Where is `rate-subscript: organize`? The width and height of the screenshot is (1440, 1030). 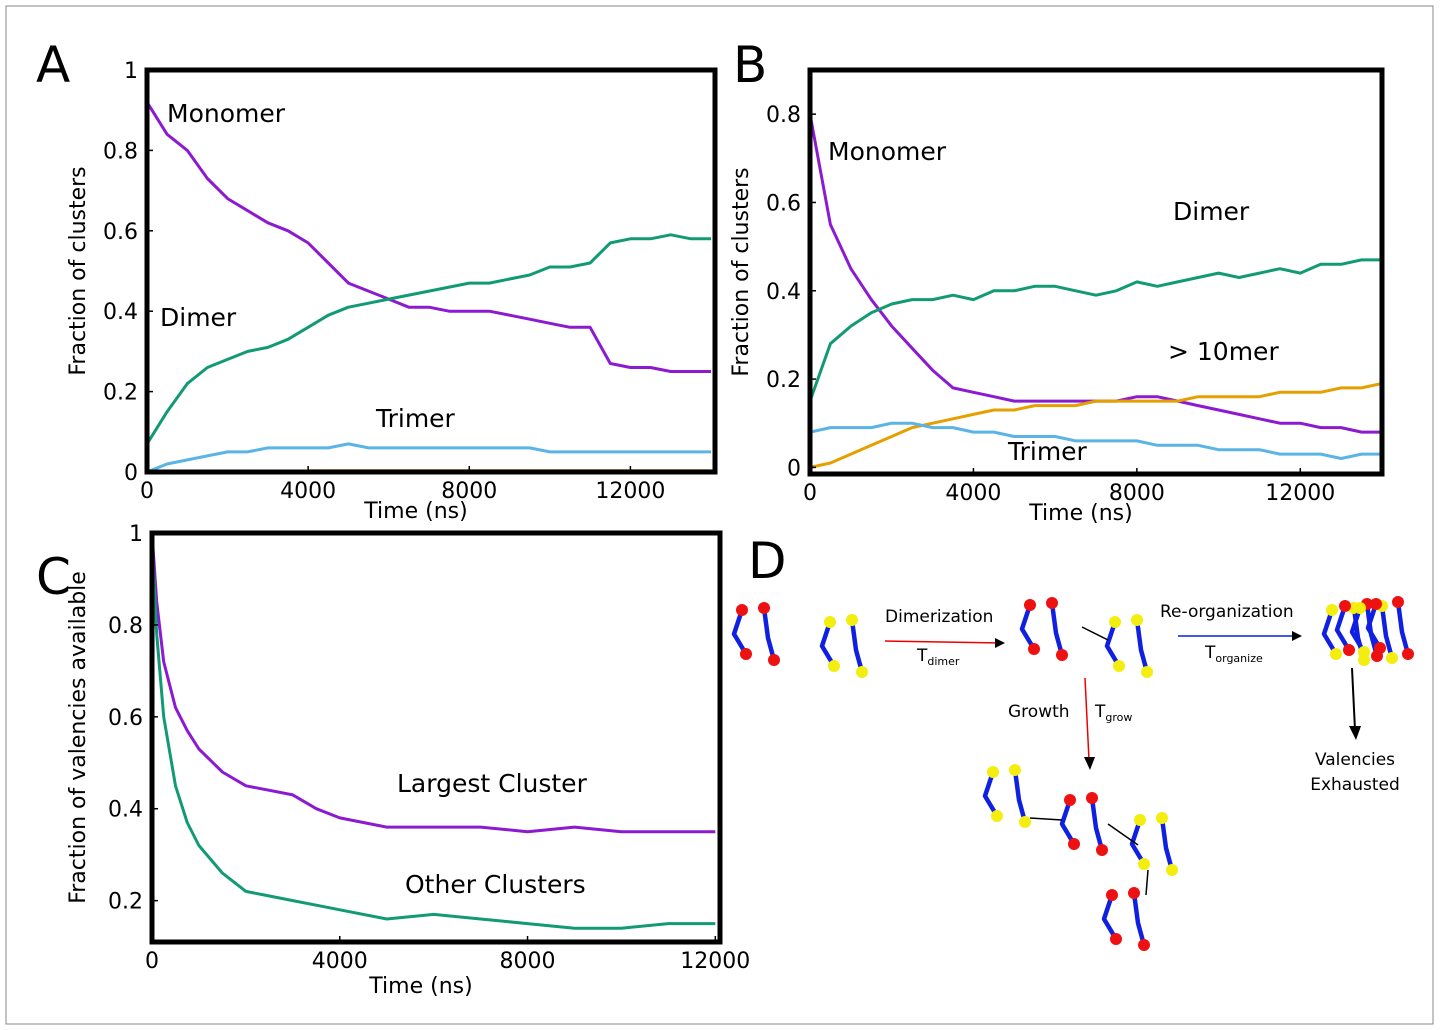
rate-subscript: organize is located at coordinates (1239, 658).